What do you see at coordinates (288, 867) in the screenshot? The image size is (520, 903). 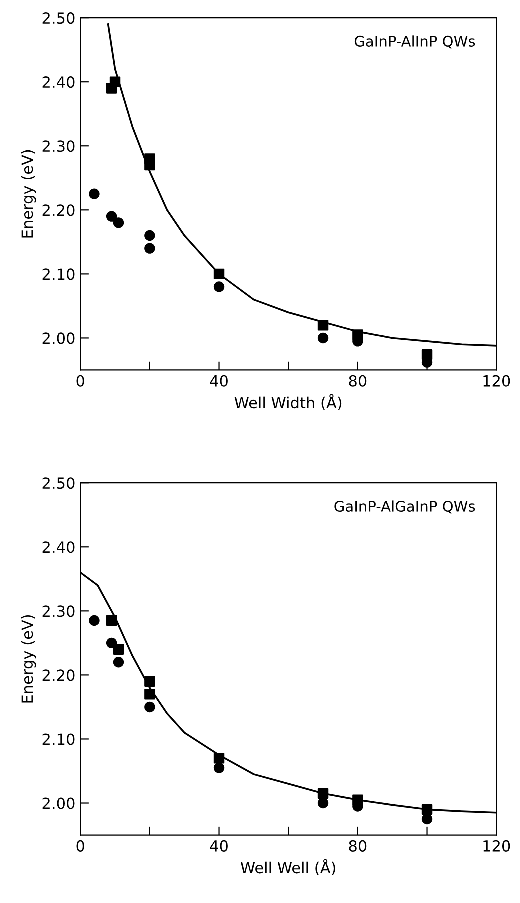 I see `x-axis-title: Well Well (Å)` at bounding box center [288, 867].